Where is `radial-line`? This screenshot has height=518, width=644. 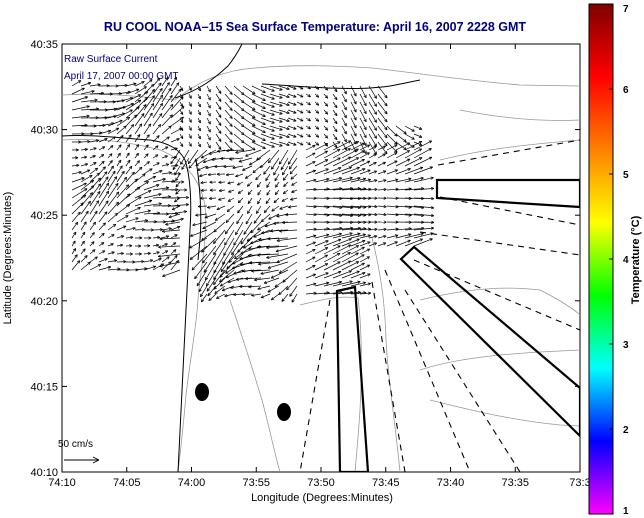
radial-line is located at coordinates (508, 152).